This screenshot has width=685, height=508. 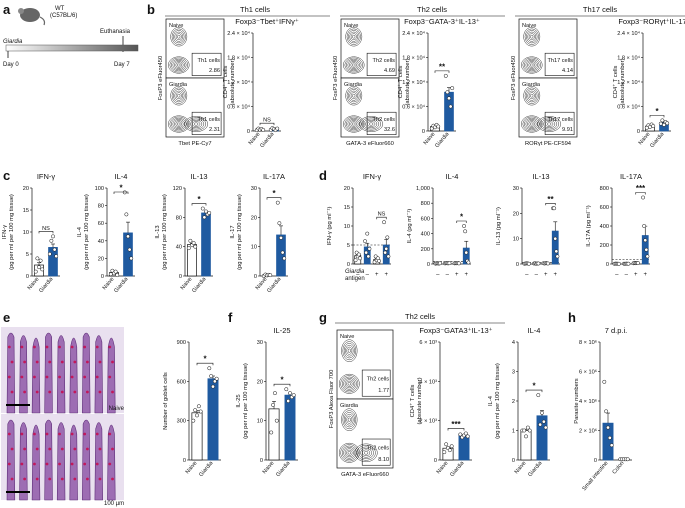 What do you see at coordinates (114, 504) in the screenshot?
I see `scale-bar-label: 100 µm` at bounding box center [114, 504].